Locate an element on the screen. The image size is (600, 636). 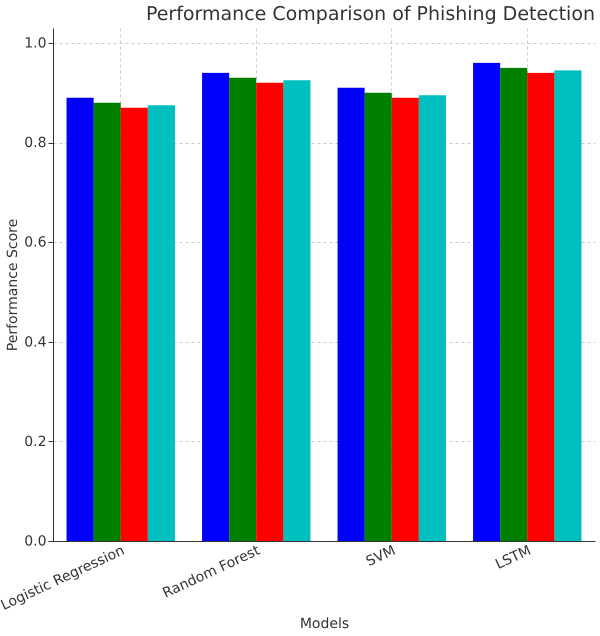
y-tick-label: 1.0 is located at coordinates (35, 43).